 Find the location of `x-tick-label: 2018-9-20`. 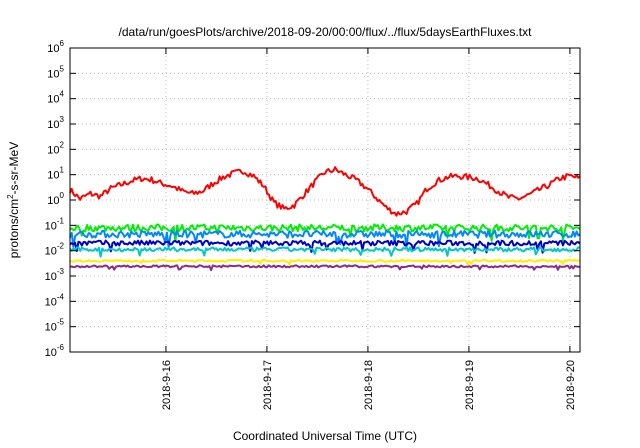

x-tick-label: 2018-9-20 is located at coordinates (571, 385).